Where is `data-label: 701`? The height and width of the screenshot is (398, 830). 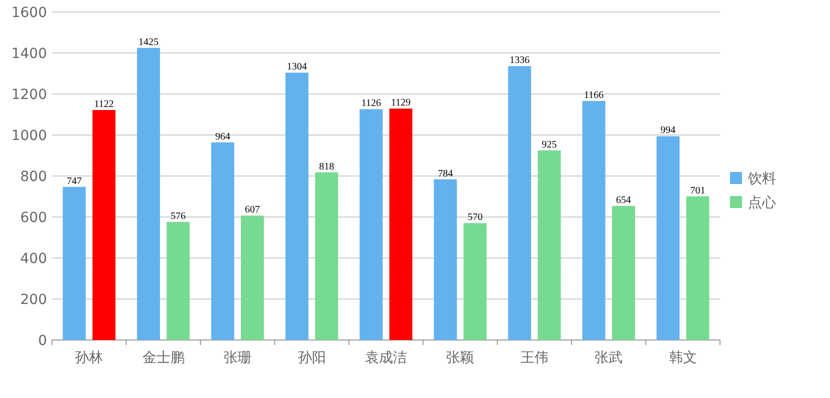 data-label: 701 is located at coordinates (698, 190).